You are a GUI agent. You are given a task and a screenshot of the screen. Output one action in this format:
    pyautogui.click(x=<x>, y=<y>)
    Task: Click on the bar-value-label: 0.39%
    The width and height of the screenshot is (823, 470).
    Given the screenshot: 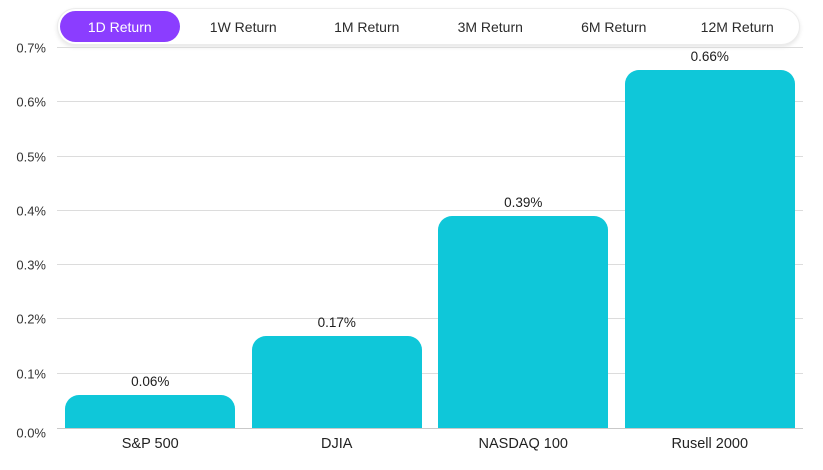 What is the action you would take?
    pyautogui.click(x=523, y=203)
    